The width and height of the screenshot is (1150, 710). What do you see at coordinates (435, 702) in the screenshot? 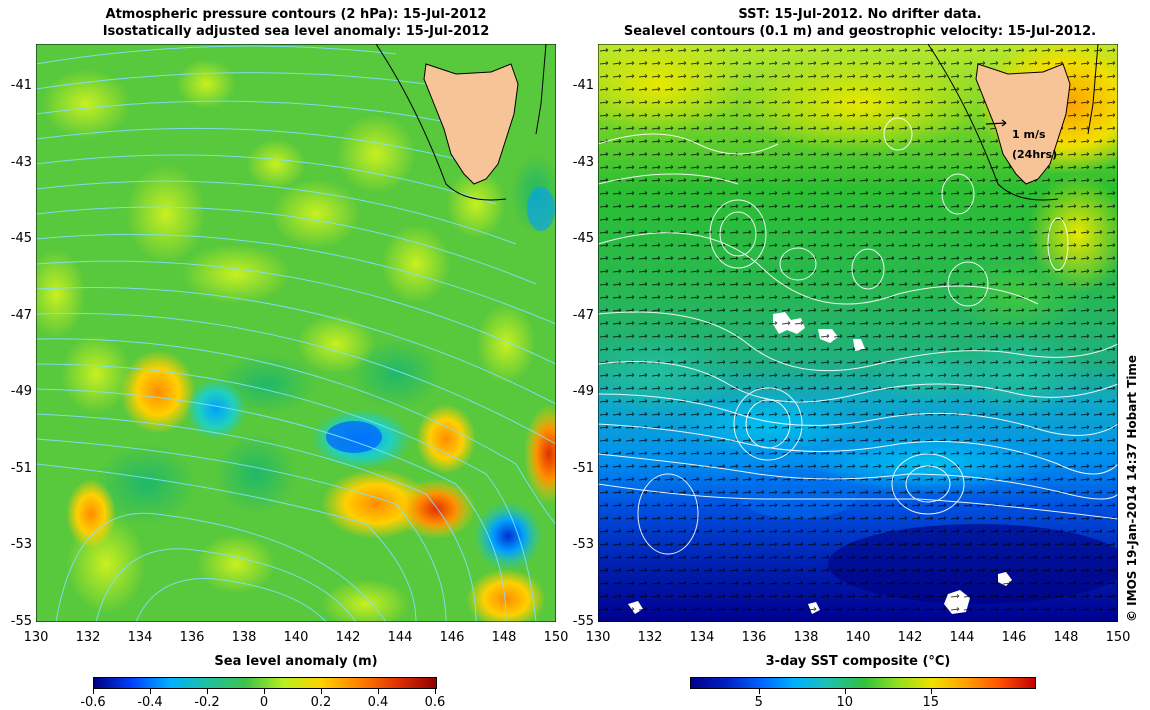
I see `colorbar-tick-label: 0.6` at bounding box center [435, 702].